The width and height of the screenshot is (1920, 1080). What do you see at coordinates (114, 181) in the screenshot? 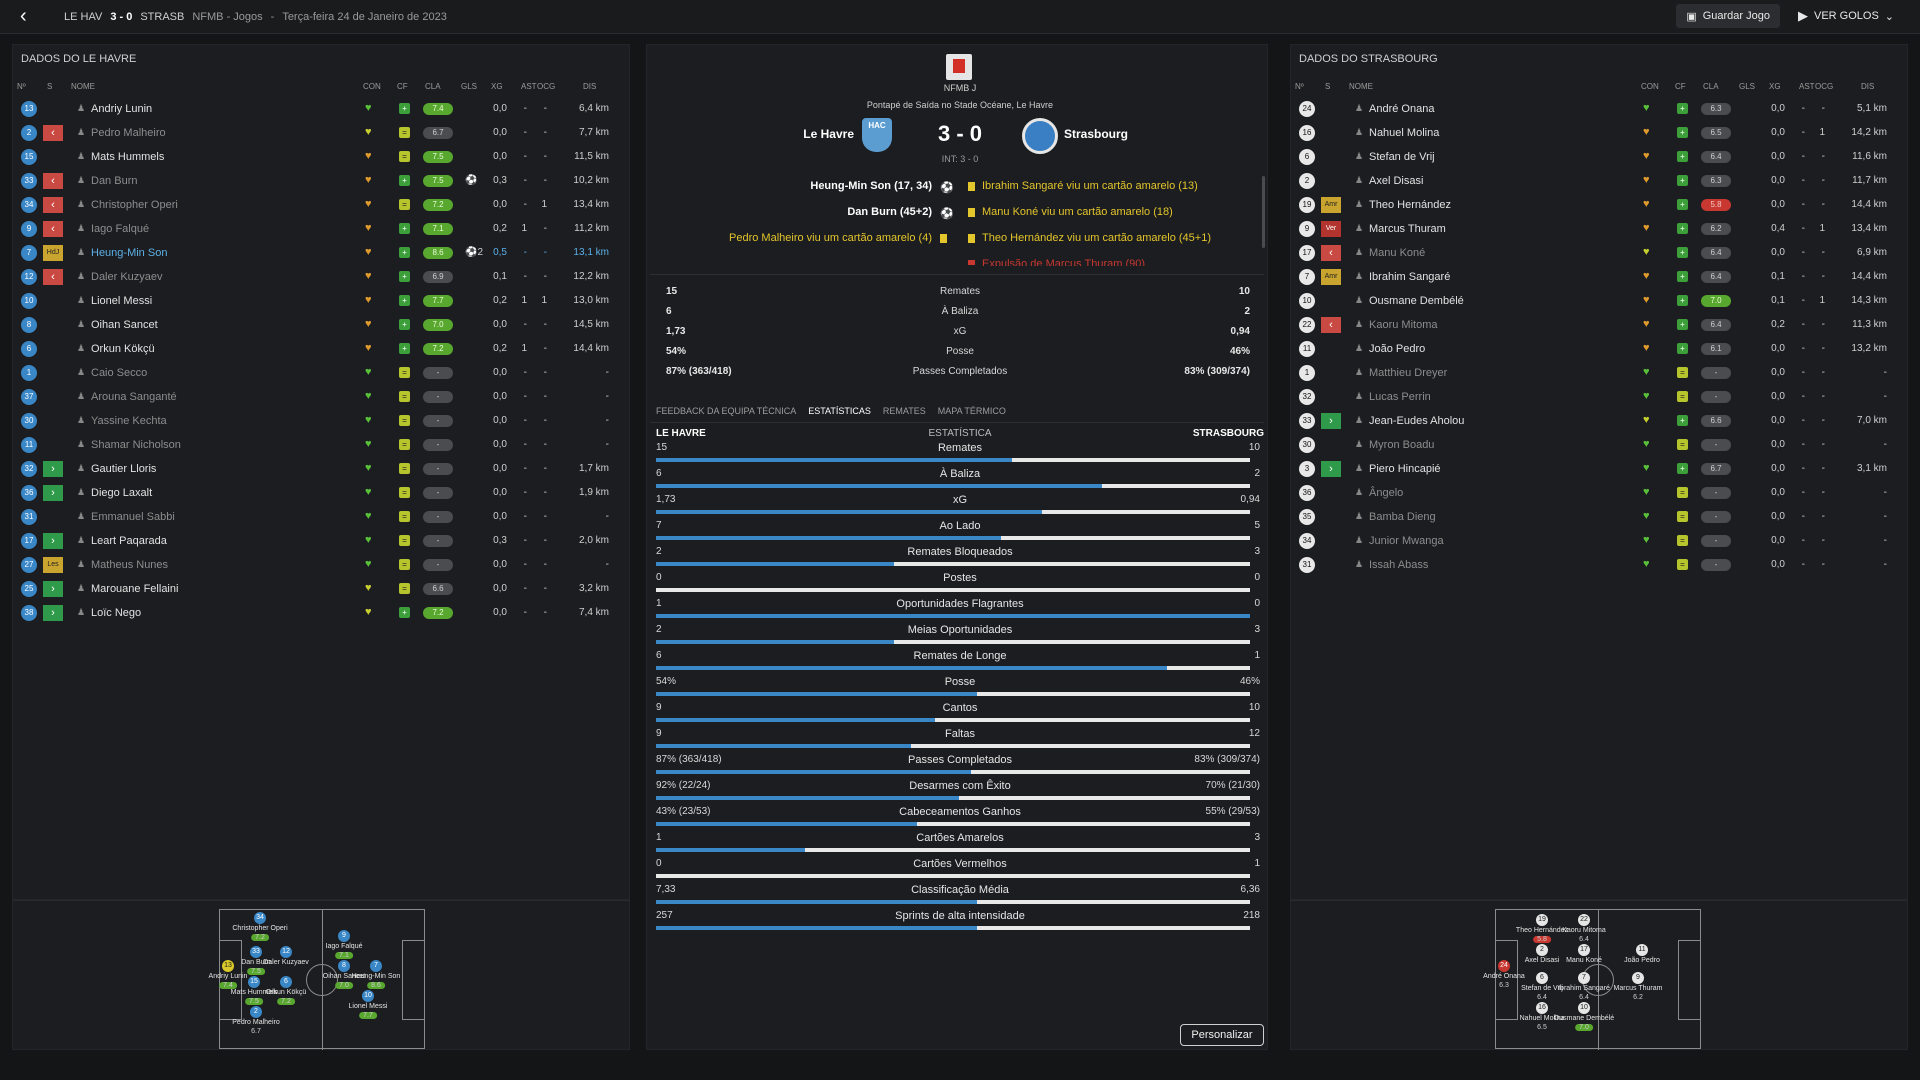
I see `player-name: Dan Burn` at bounding box center [114, 181].